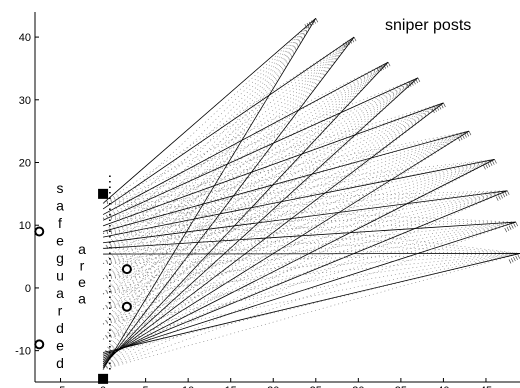  I want to click on safeguarded-label-letter: e, so click(60, 241).